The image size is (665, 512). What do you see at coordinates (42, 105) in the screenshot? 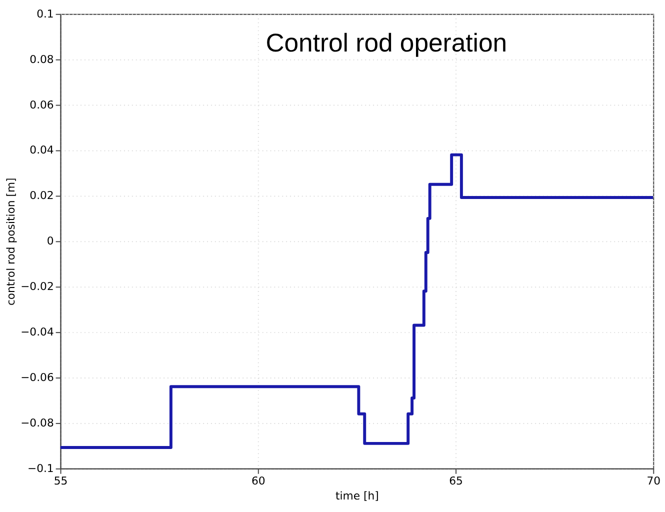
I see `y-tick-label: 0.06` at bounding box center [42, 105].